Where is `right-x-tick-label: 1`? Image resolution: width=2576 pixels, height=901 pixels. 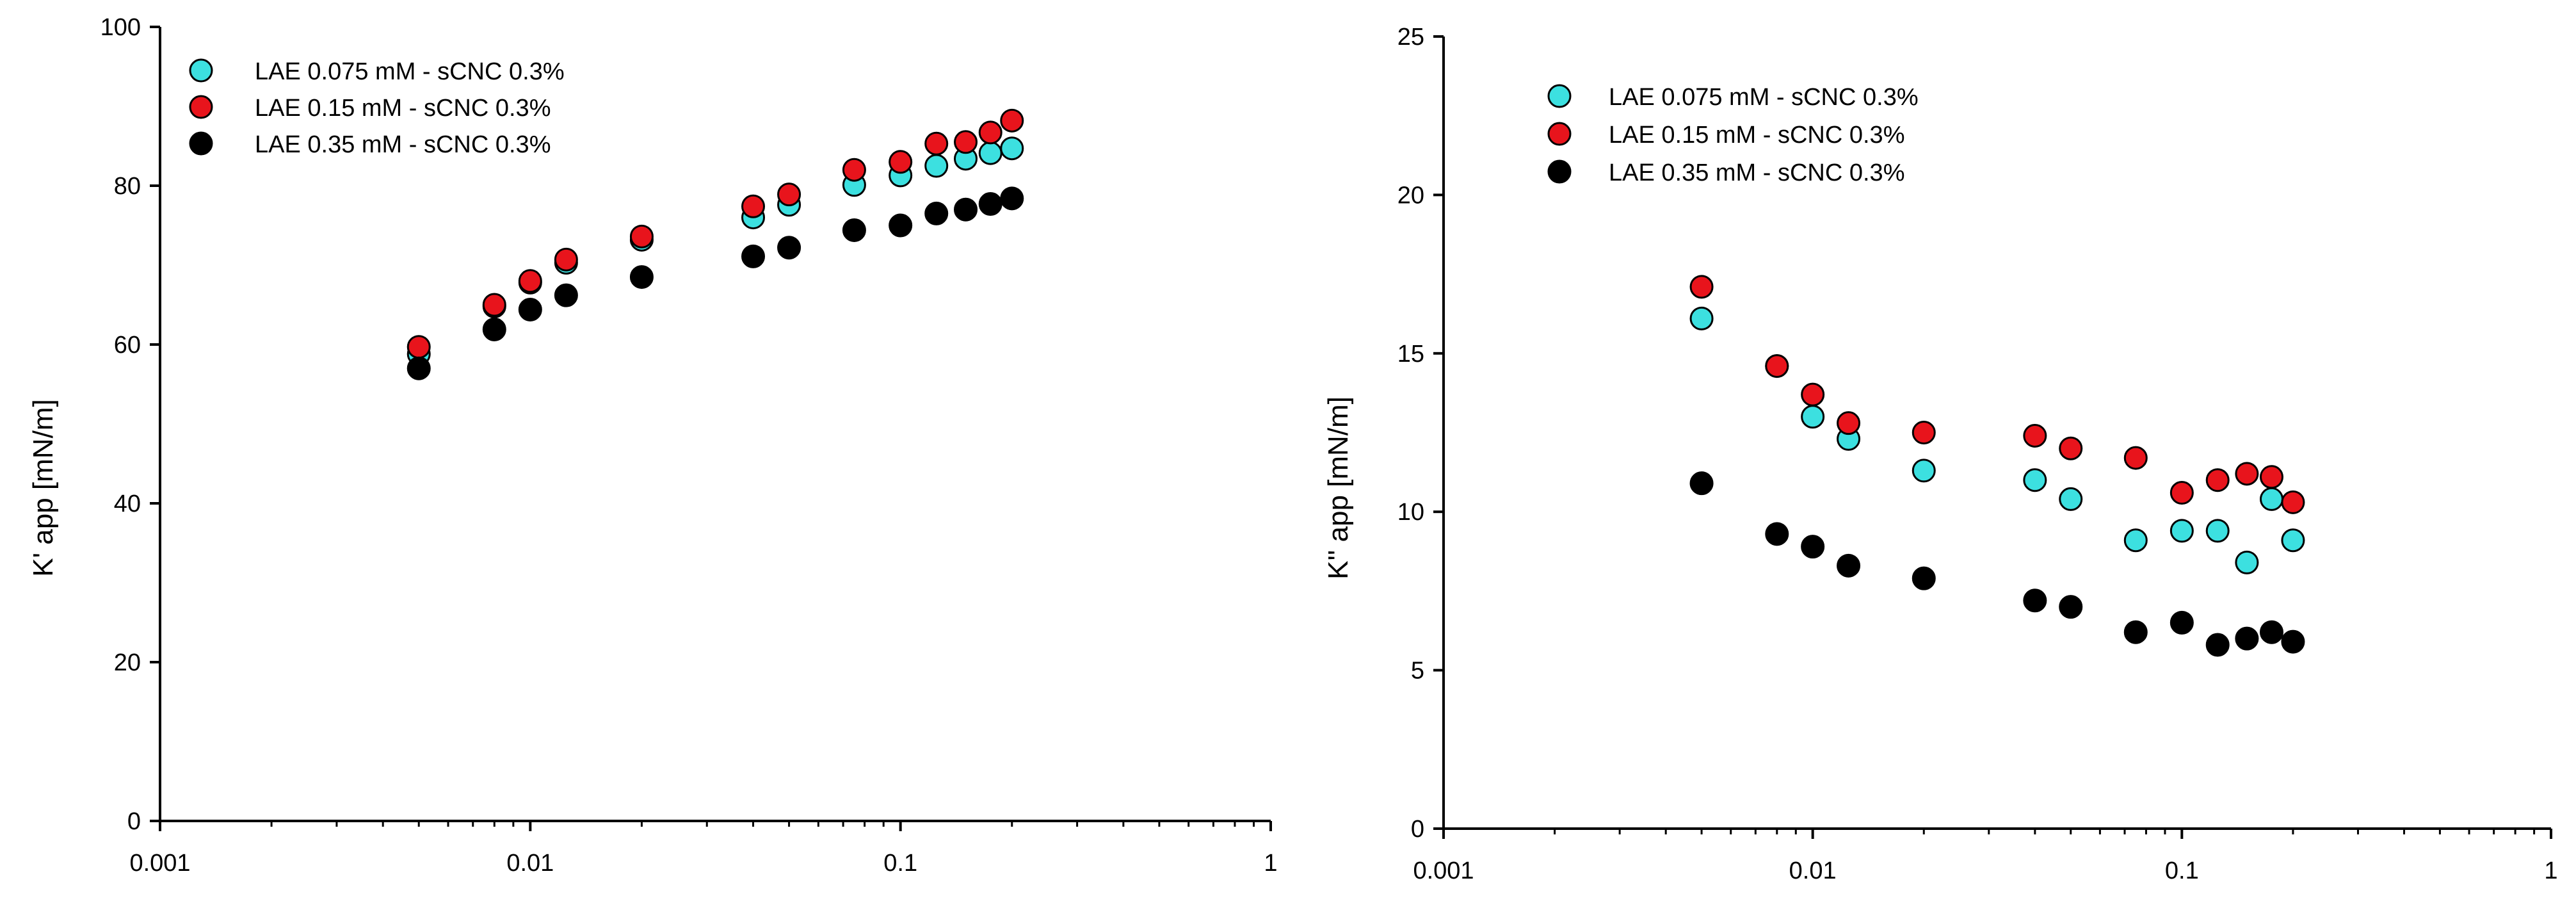 right-x-tick-label: 1 is located at coordinates (2550, 871).